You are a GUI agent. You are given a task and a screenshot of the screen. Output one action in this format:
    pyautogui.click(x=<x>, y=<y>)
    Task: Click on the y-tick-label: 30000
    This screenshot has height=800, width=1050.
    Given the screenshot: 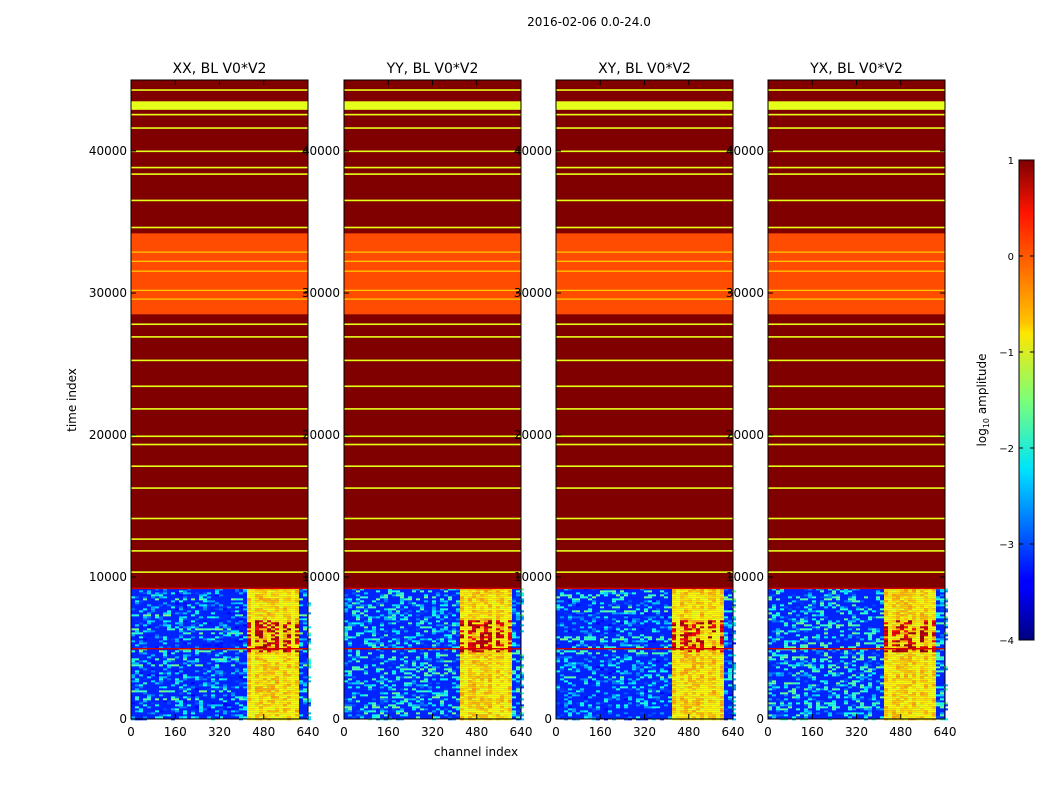 What is the action you would take?
    pyautogui.click(x=321, y=293)
    